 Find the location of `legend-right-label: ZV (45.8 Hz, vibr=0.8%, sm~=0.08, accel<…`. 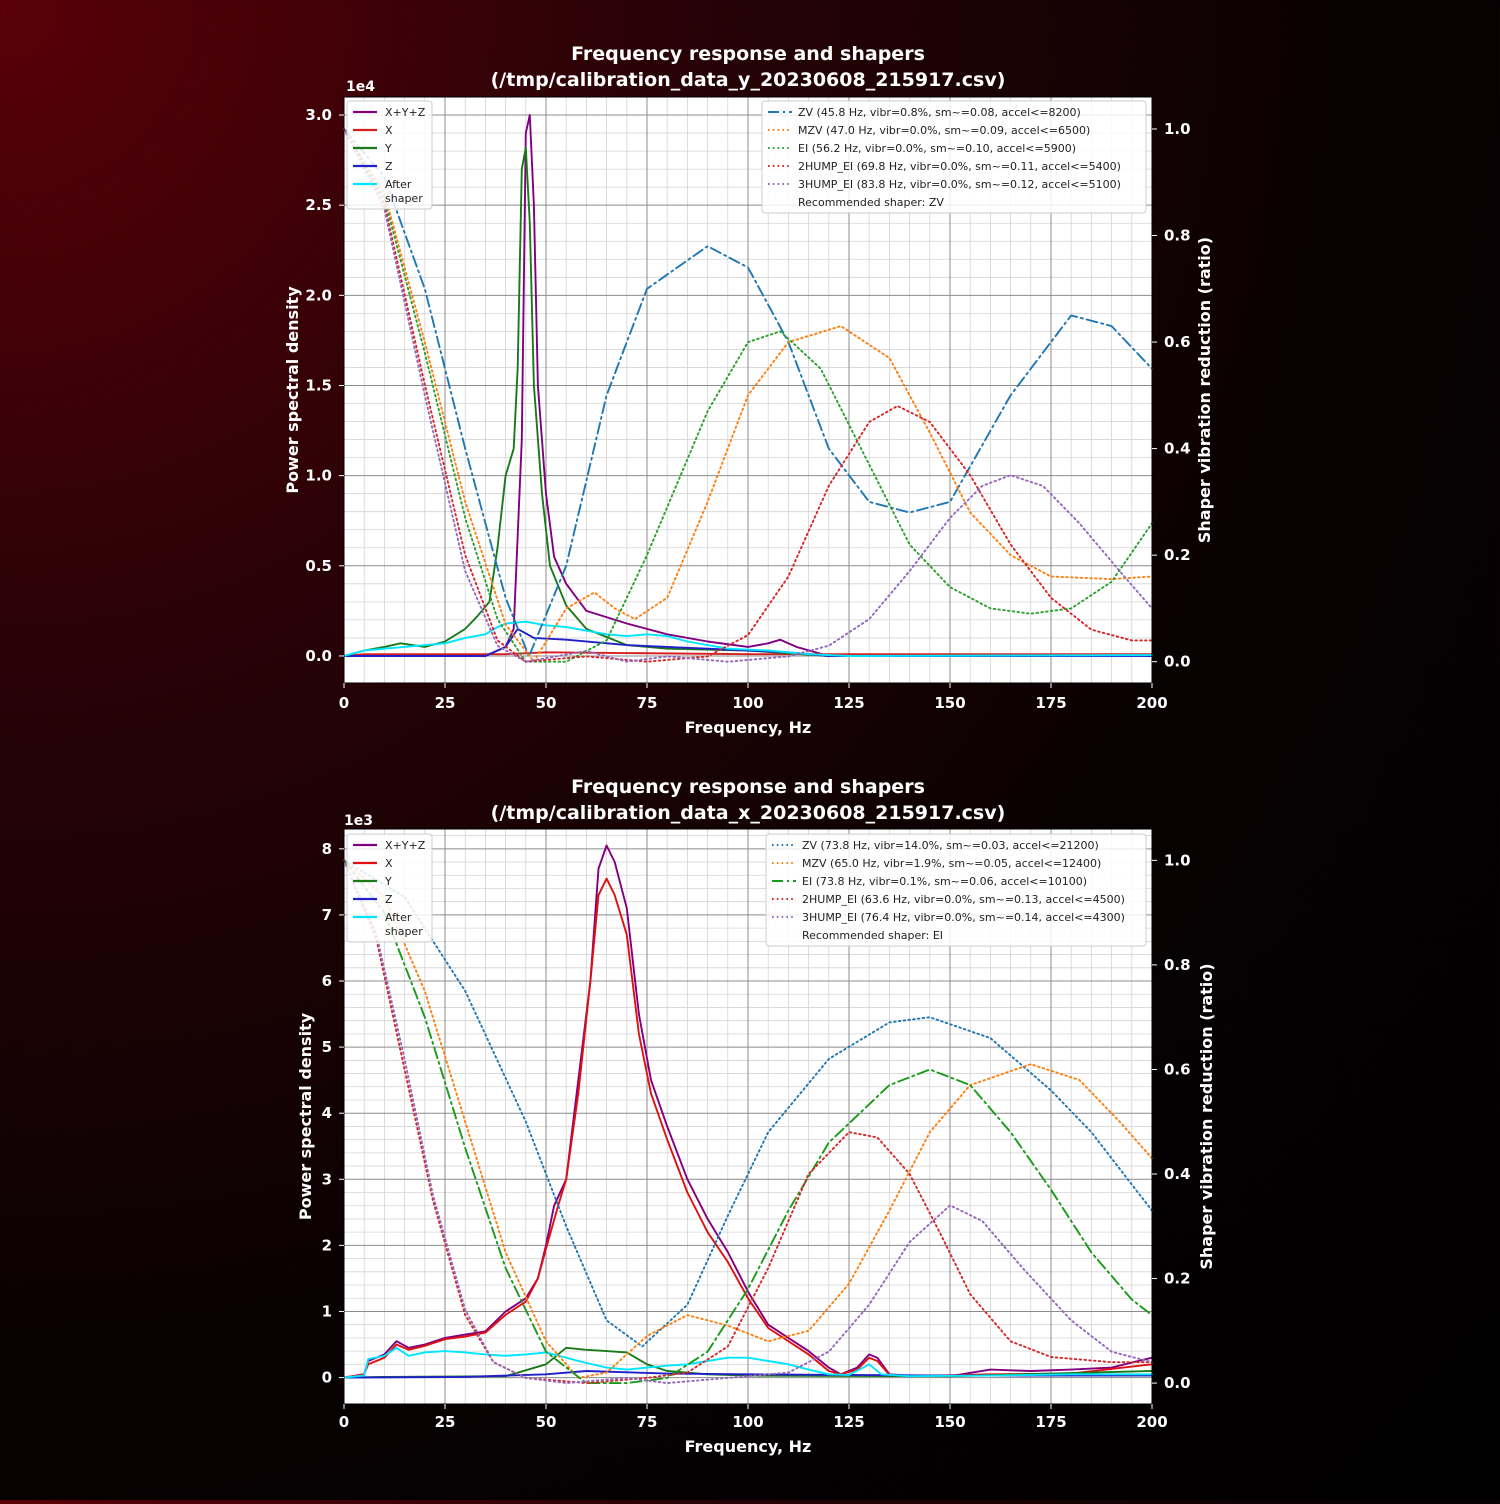

legend-right-label: ZV (45.8 Hz, vibr=0.8%, sm~=0.08, accel<… is located at coordinates (939, 112).